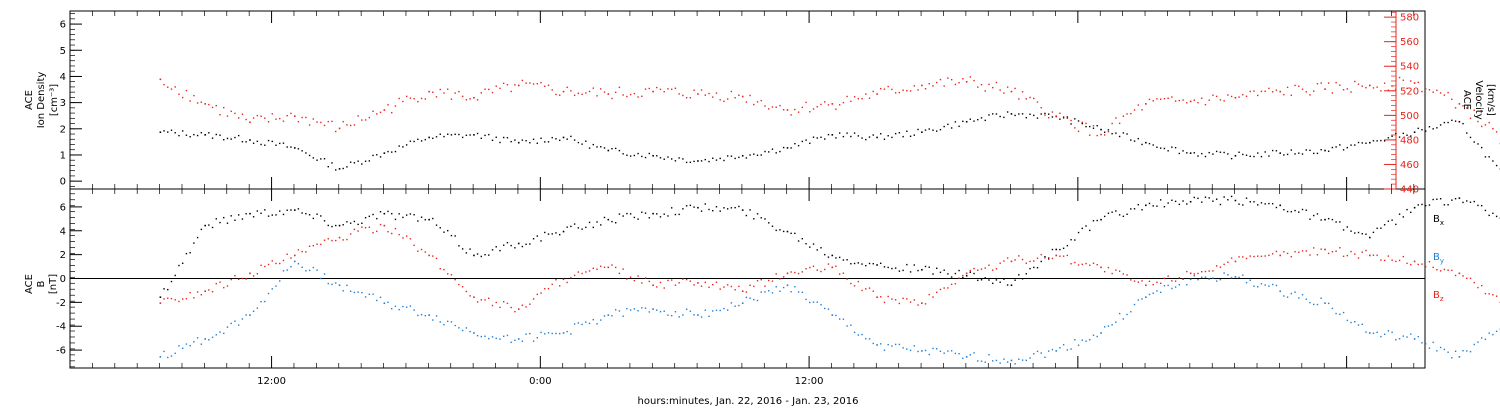 This screenshot has width=1500, height=410. Describe the element at coordinates (63, 77) in the screenshot. I see `ytick-label-0-4: 4` at that location.